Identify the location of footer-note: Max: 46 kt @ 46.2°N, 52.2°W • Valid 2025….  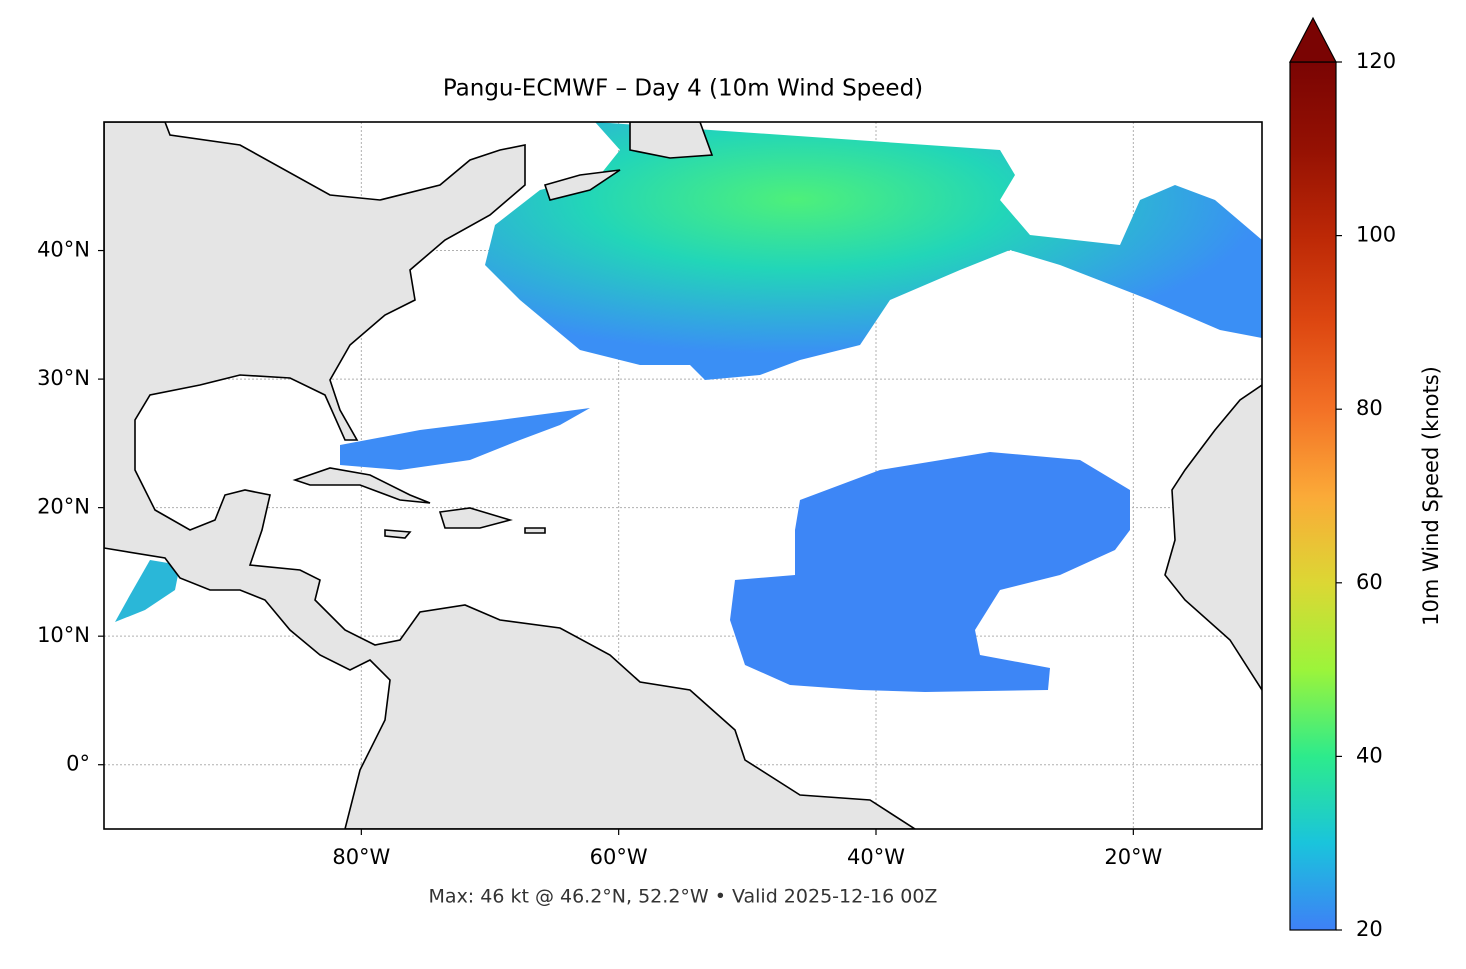
(683, 897).